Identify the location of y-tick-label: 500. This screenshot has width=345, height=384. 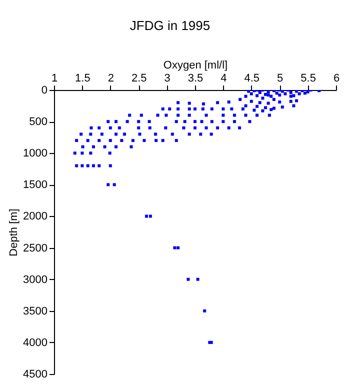
(38, 122).